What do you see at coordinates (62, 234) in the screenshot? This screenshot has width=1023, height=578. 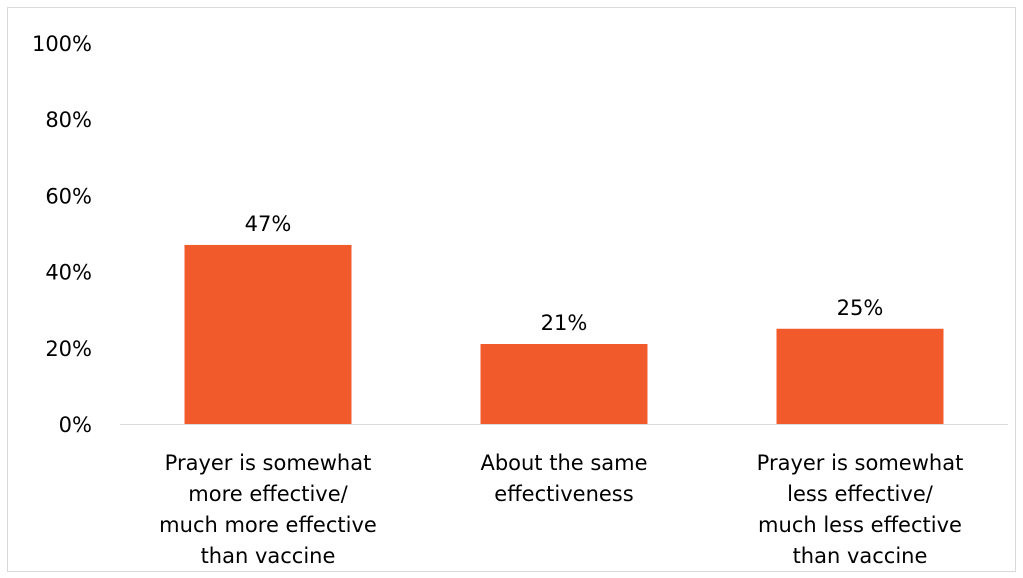 I see `y-axis-ticks: 0% 20% 40% 60% 80% 100%` at bounding box center [62, 234].